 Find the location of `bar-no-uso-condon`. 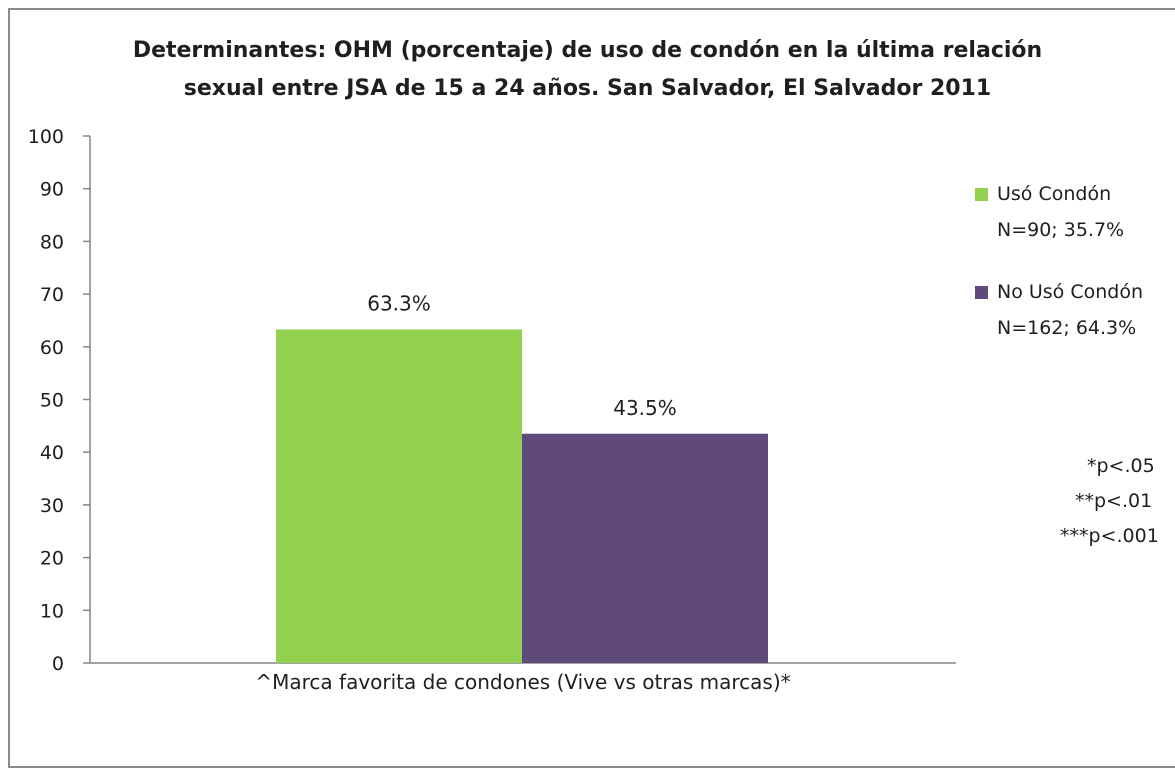

bar-no-uso-condon is located at coordinates (645, 548).